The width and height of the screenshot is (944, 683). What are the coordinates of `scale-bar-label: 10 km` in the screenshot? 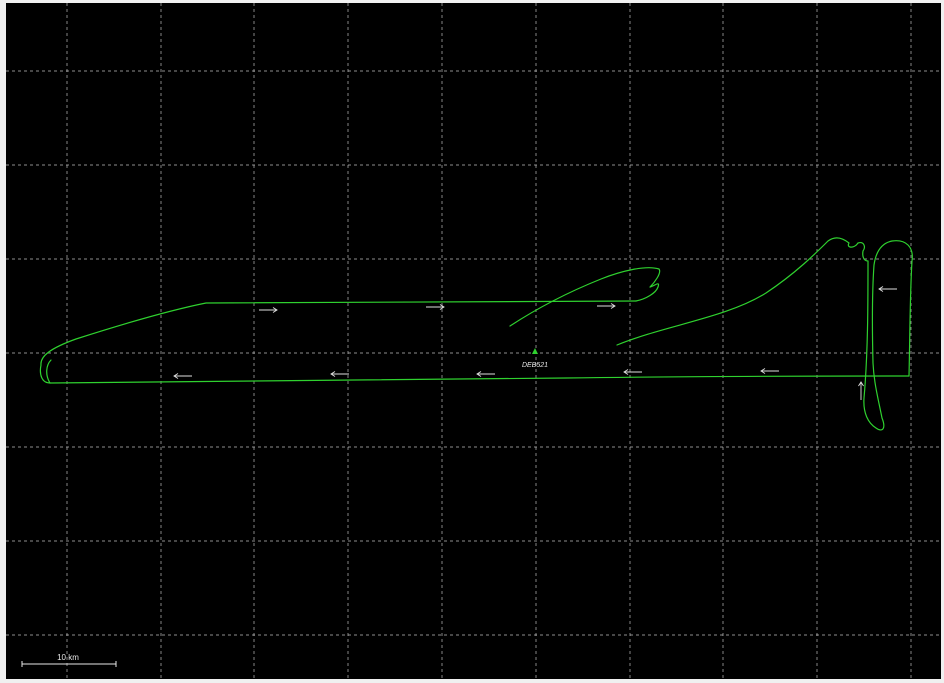 It's located at (68, 657).